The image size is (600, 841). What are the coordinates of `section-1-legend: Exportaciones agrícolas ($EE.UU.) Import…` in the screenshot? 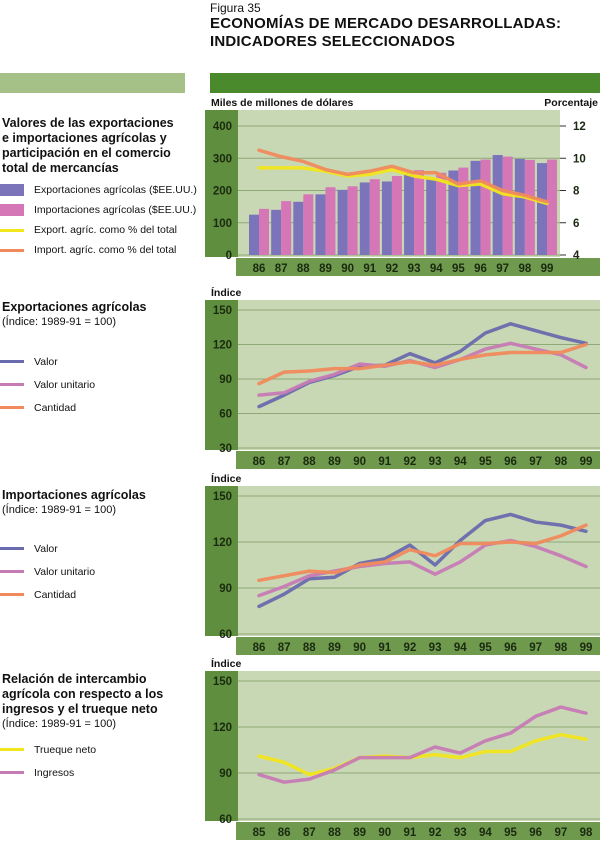 It's located at (102, 220).